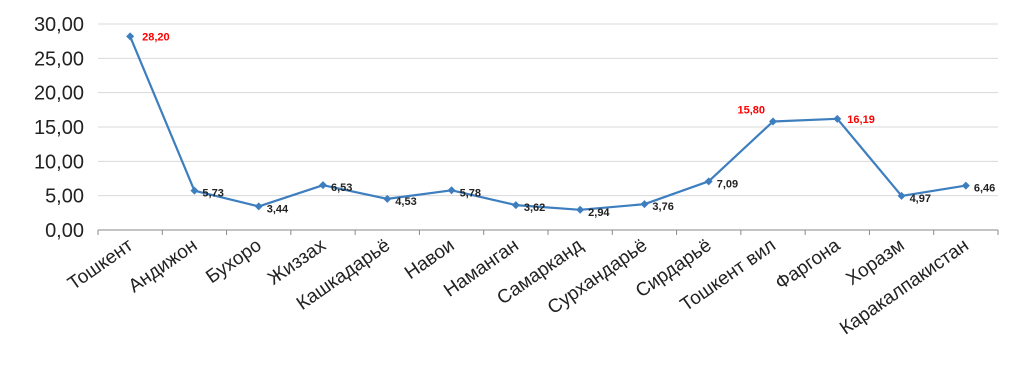  I want to click on y-tick-label: 5,00, so click(64, 197).